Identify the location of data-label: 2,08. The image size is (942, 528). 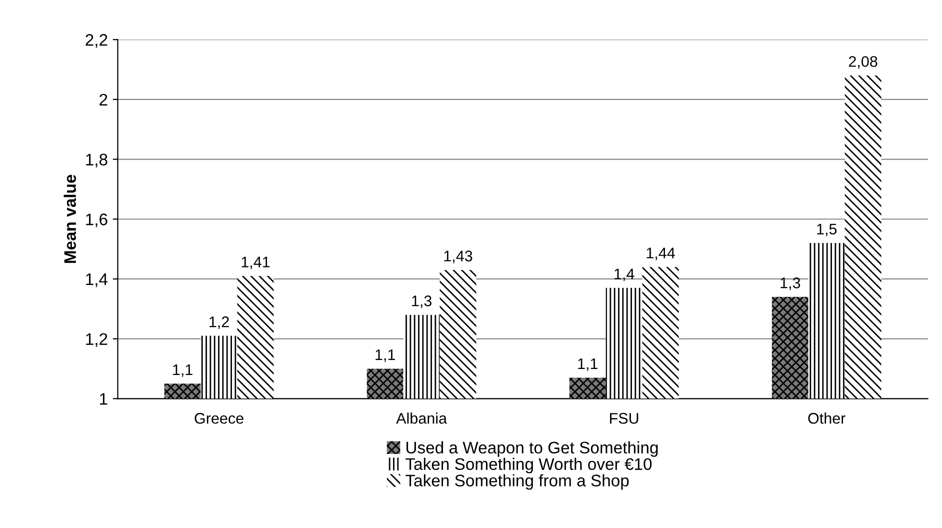
(863, 62).